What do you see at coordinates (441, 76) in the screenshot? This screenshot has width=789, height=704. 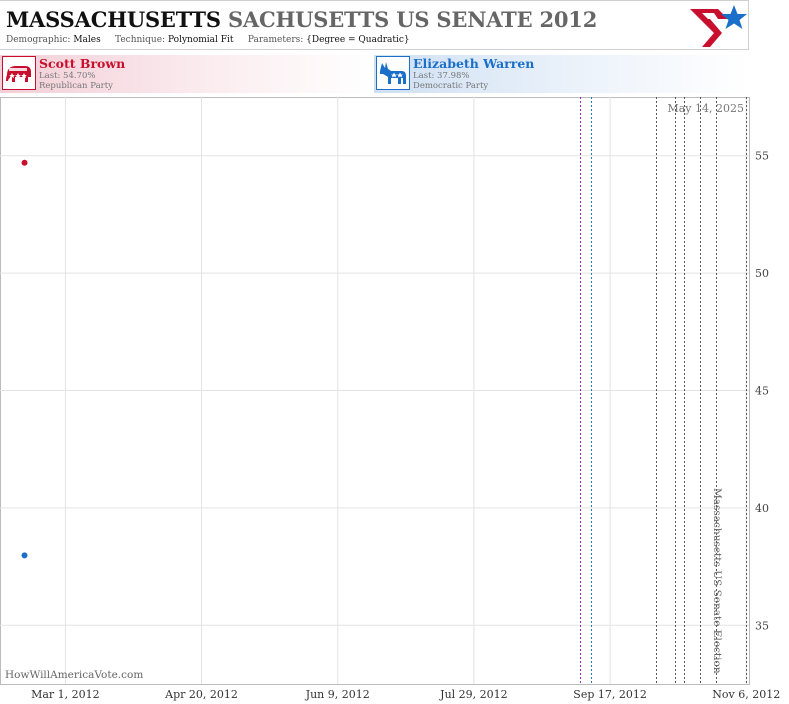 I see `candidate-last-value: Last: 37.98%` at bounding box center [441, 76].